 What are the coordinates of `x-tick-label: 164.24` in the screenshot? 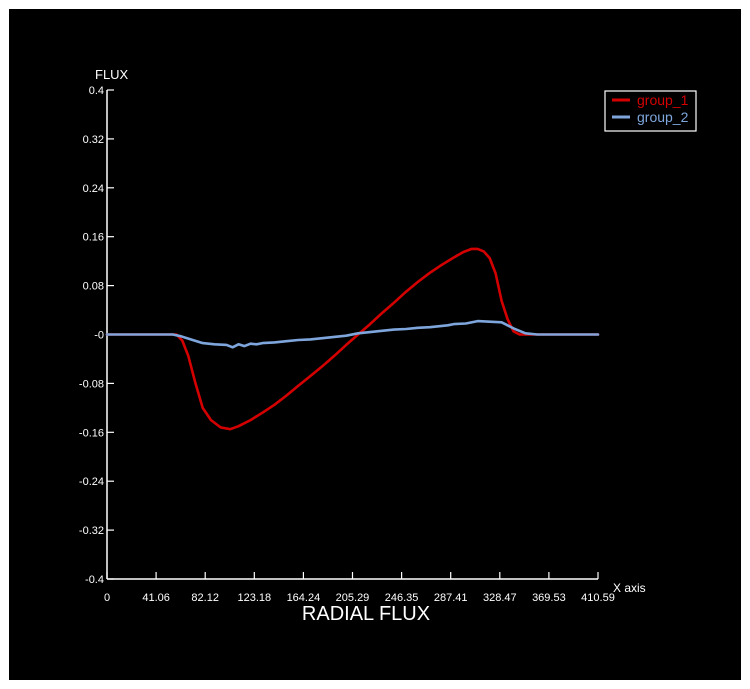 It's located at (304, 598).